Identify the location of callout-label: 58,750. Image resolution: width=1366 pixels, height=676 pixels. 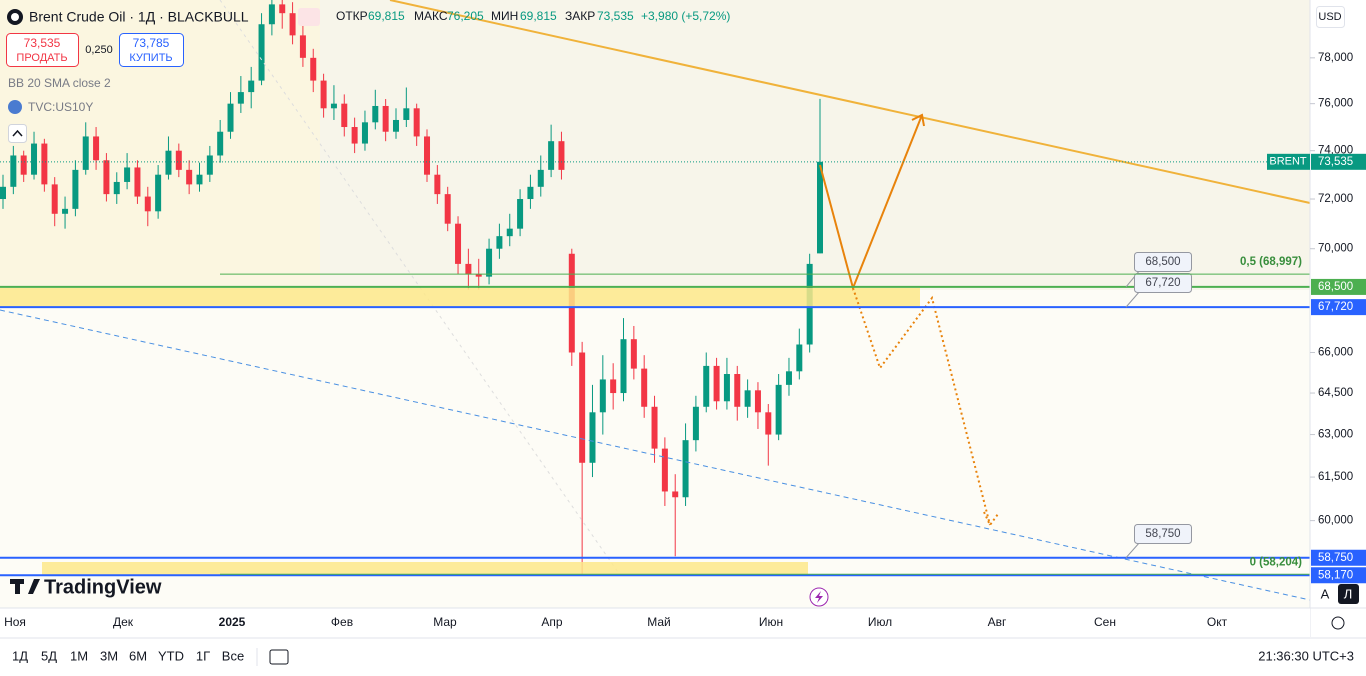
(1162, 534).